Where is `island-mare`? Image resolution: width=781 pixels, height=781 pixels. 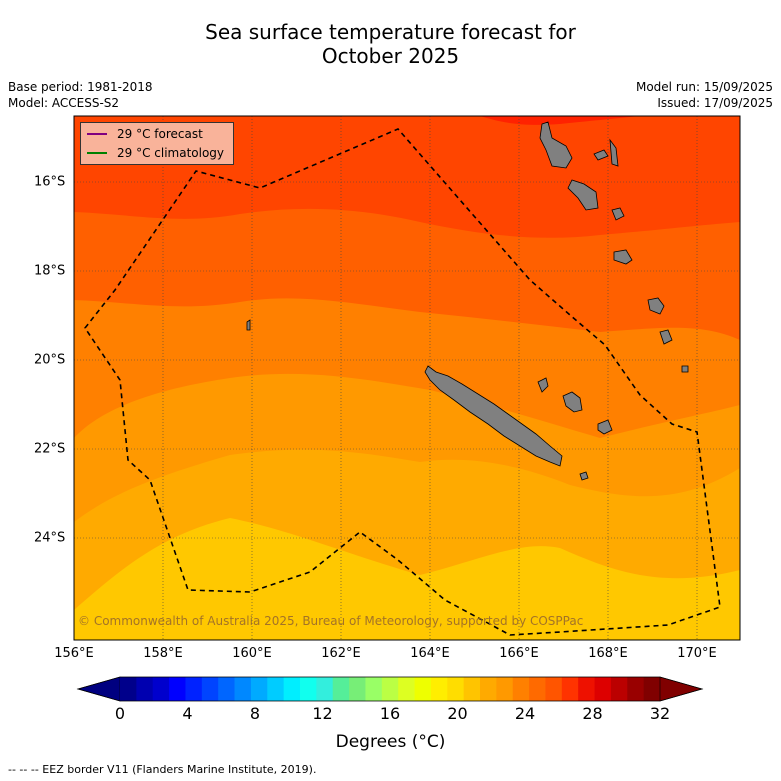 island-mare is located at coordinates (605, 427).